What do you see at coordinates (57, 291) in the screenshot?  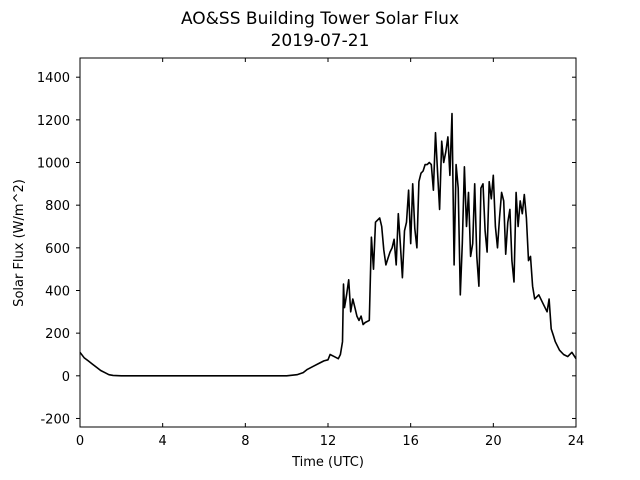 I see `y-tick-label: 400` at bounding box center [57, 291].